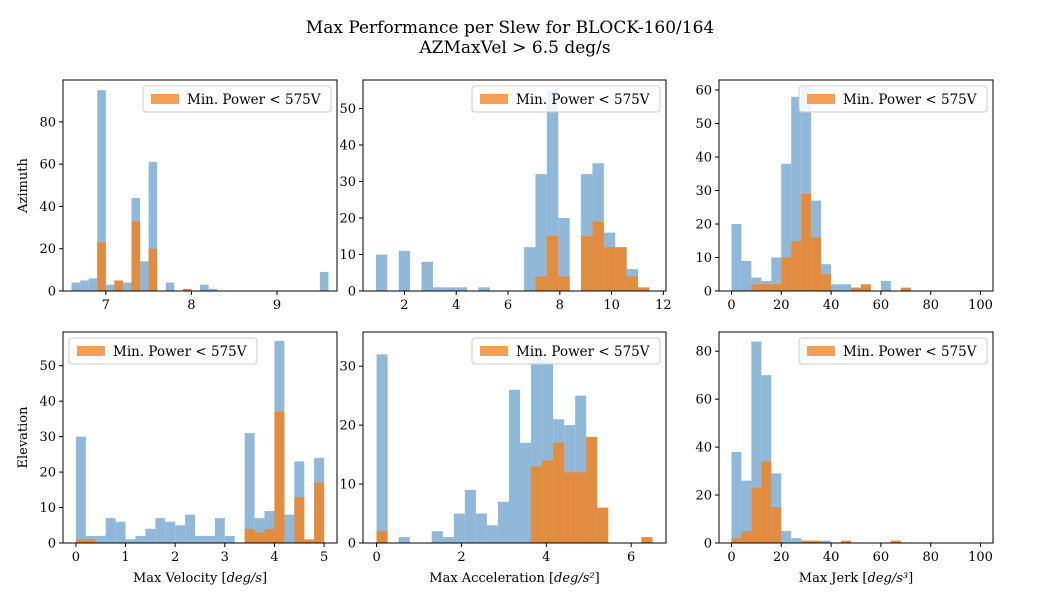 The width and height of the screenshot is (1047, 601). Describe the element at coordinates (856, 578) in the screenshot. I see `x-axis-label: Max Jerk [deg/s³]` at that location.